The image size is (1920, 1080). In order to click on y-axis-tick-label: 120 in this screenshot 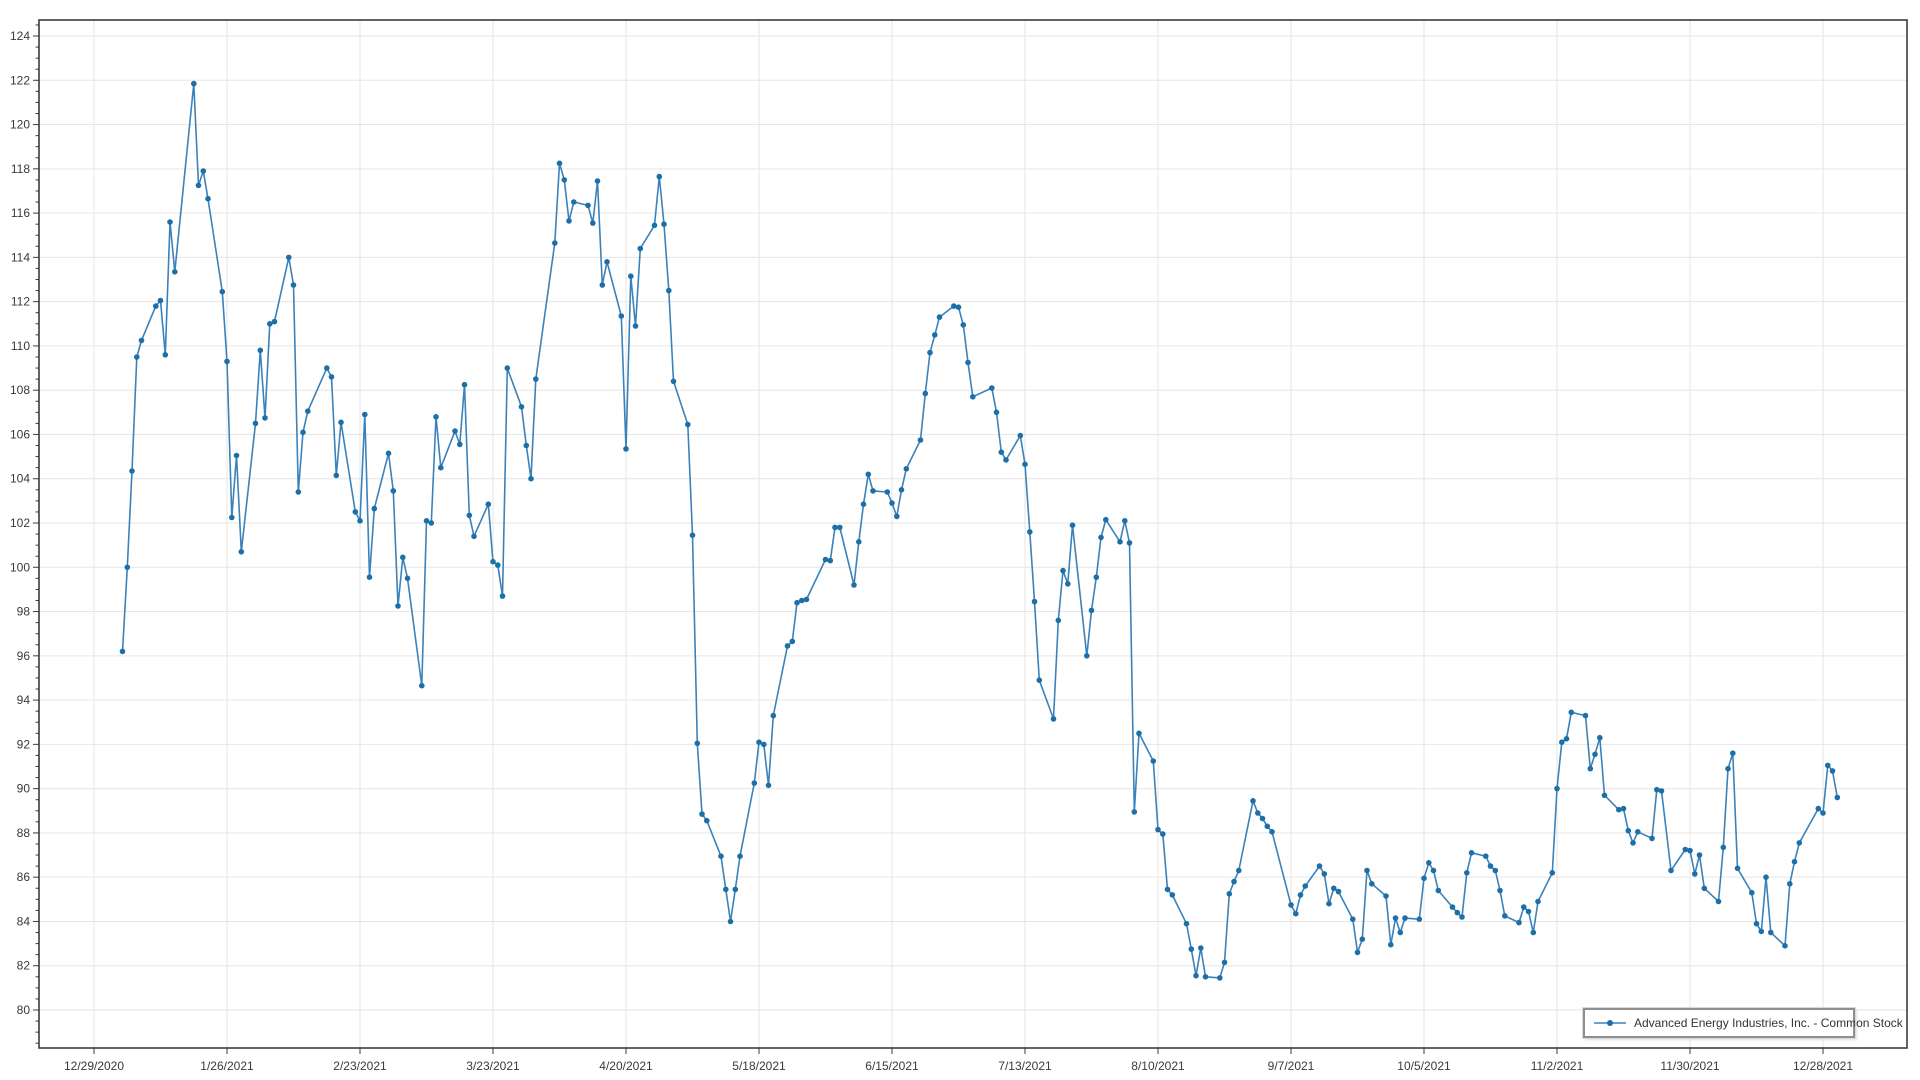, I will do `click(20, 125)`.